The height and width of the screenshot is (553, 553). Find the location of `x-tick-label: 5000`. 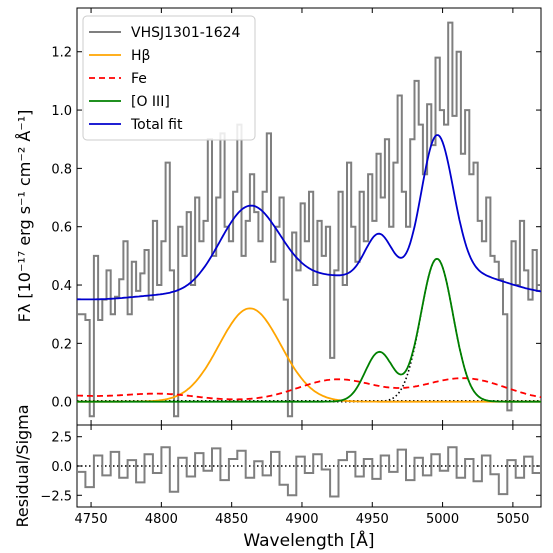

x-tick-label: 5000 is located at coordinates (442, 519).